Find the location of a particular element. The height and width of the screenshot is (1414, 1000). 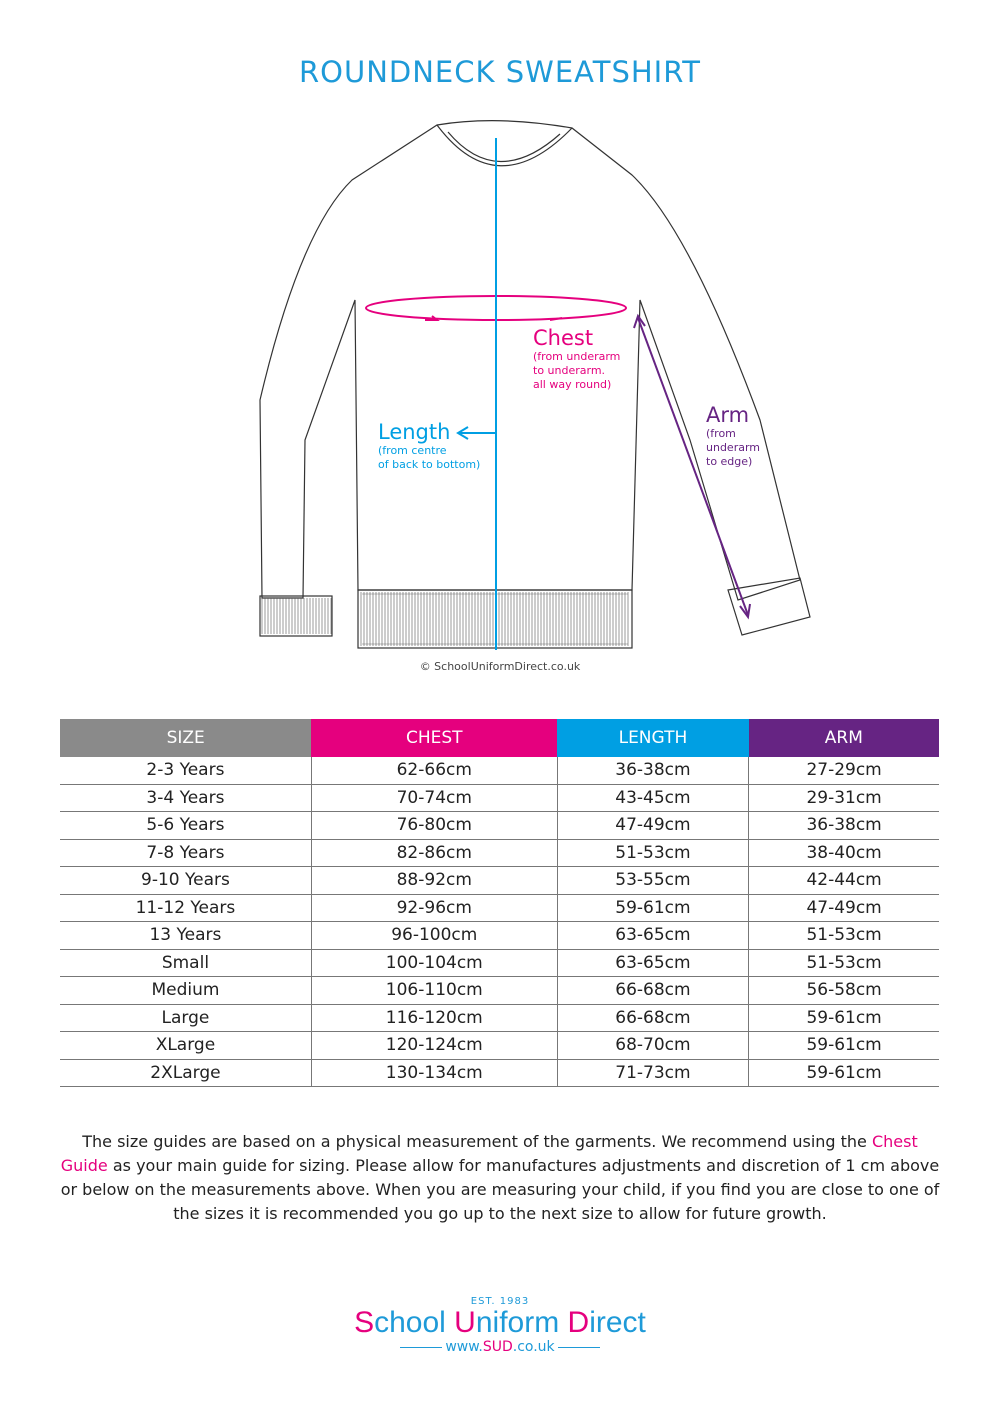

size-cell: Small is located at coordinates (186, 963).